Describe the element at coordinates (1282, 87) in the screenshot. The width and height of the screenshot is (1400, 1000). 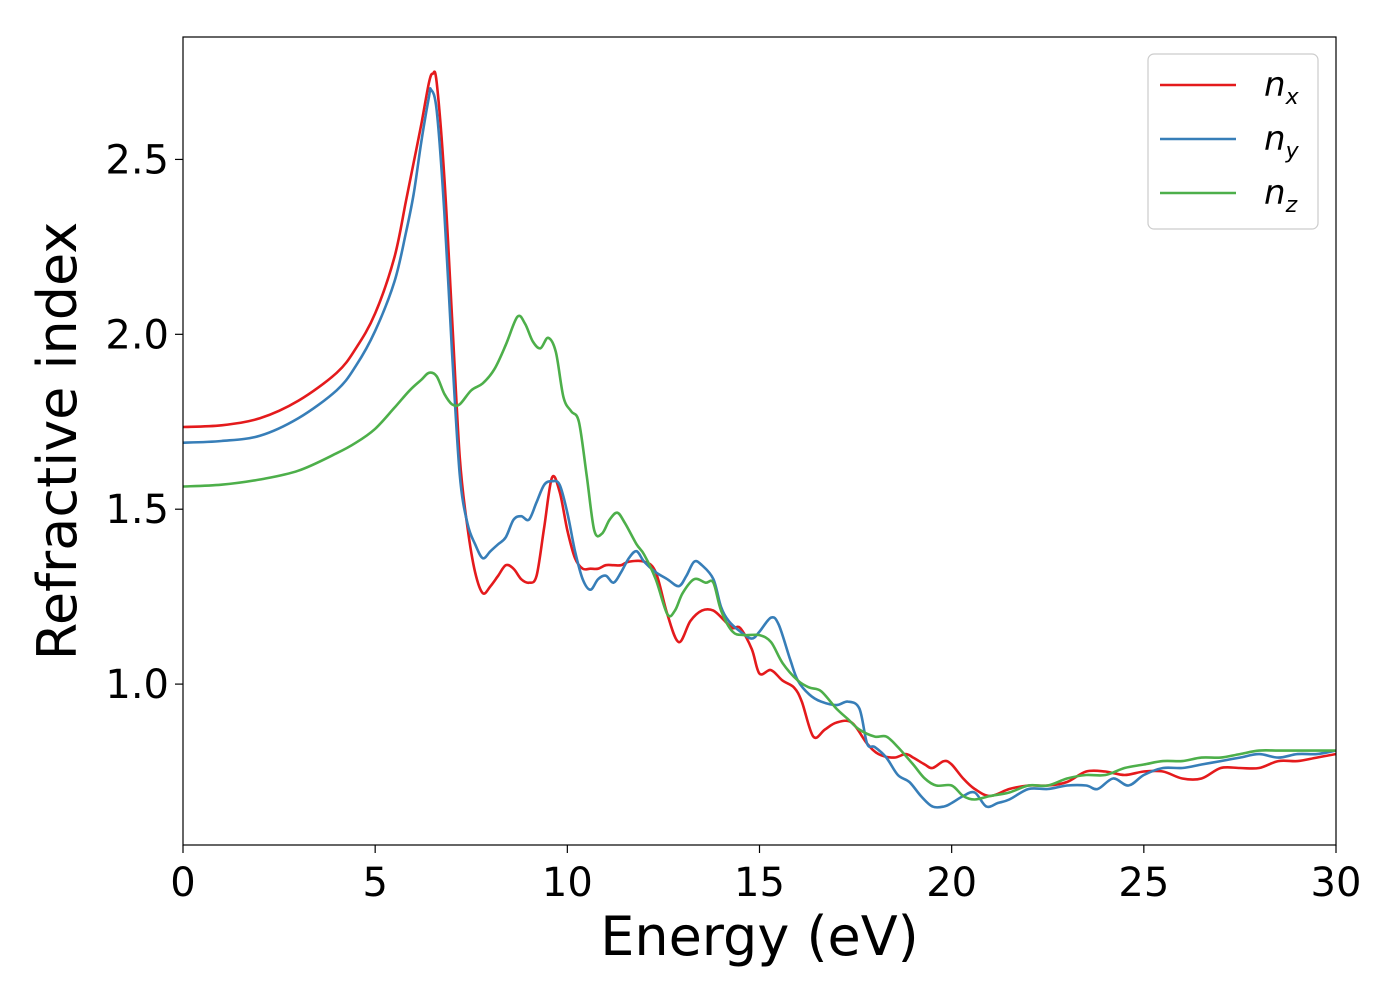
I see `legend-label: nx` at that location.